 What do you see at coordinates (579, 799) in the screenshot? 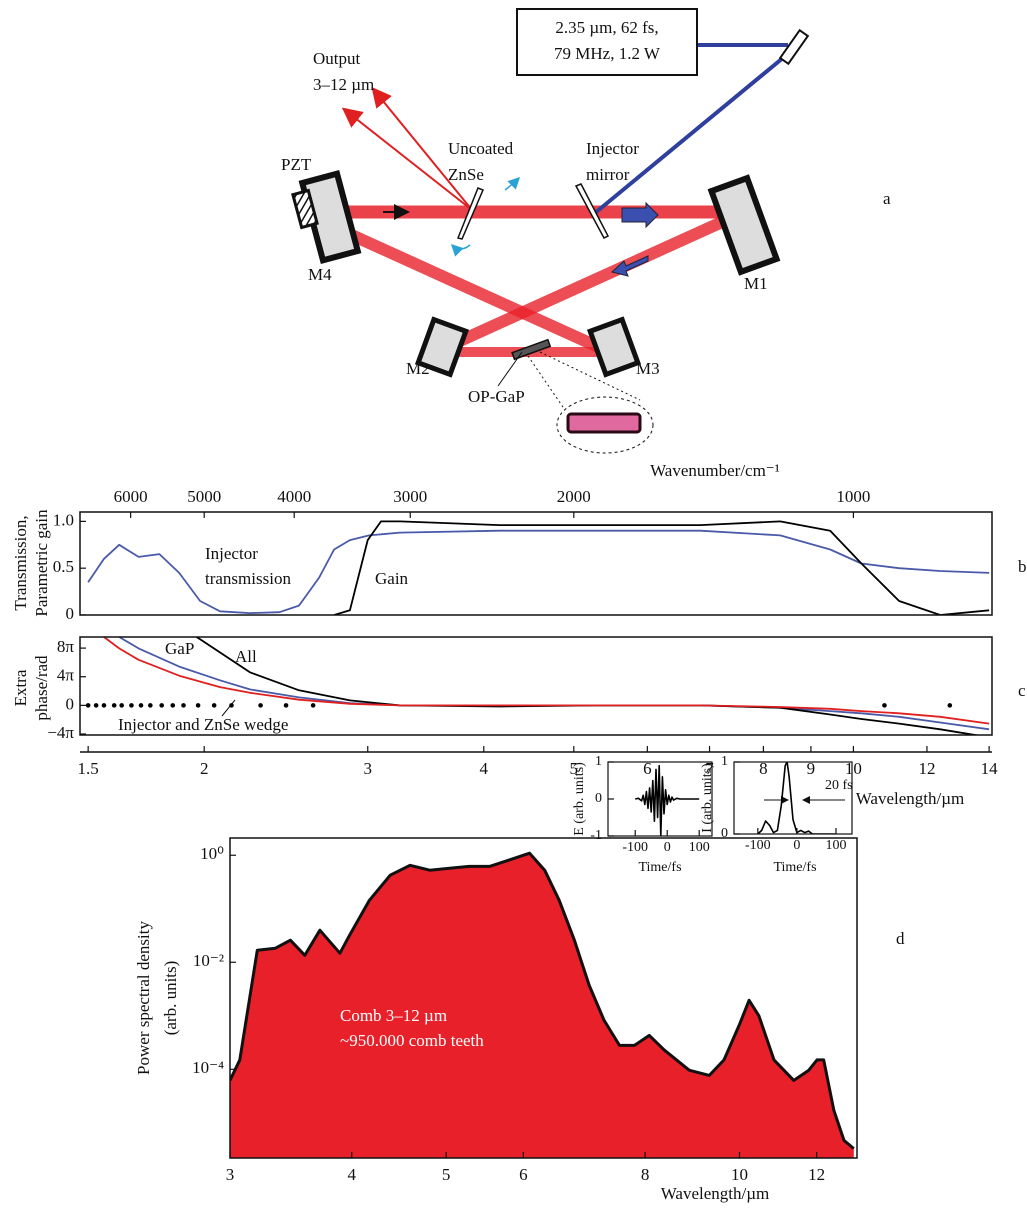
I see `y-axis-label: E (arb. units)` at bounding box center [579, 799].